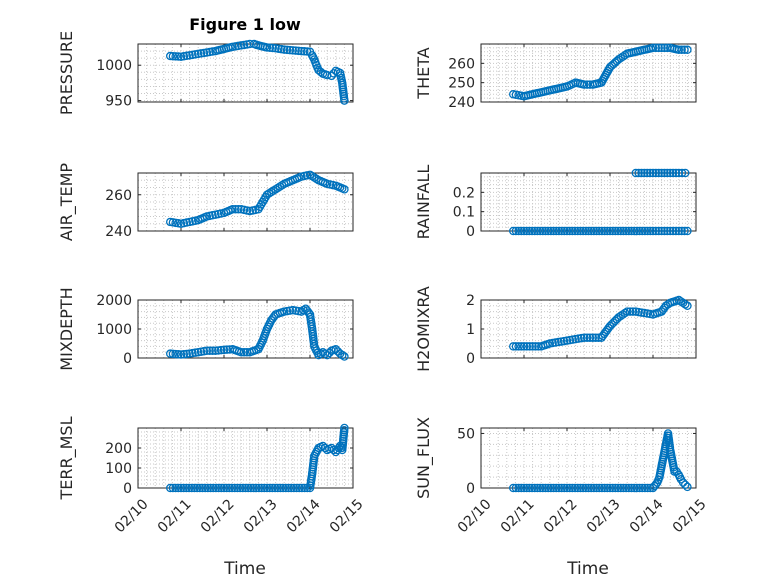 The image size is (778, 583). I want to click on figure-title: Figure 1 low, so click(245, 24).